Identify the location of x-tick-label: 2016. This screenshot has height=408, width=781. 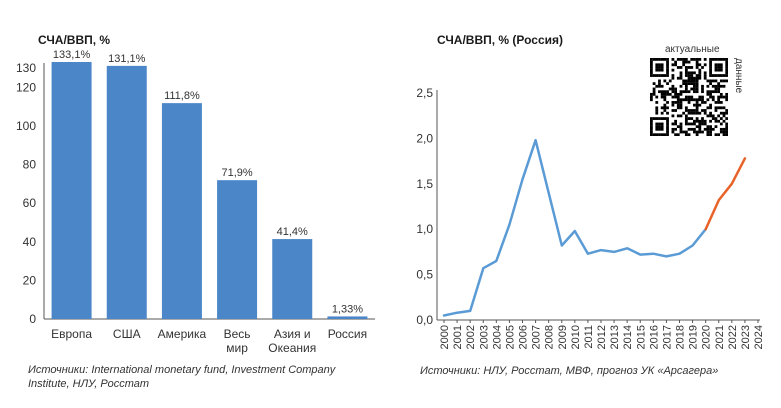
(654, 337).